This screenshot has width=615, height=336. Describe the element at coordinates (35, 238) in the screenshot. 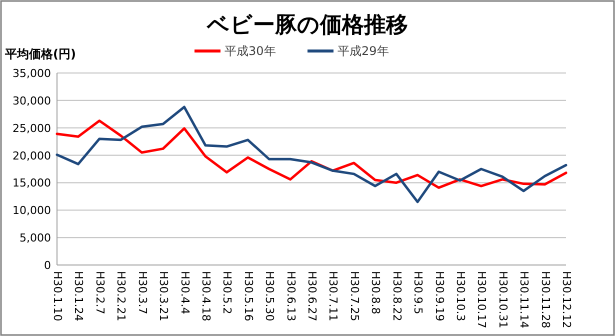

I see `y-tick-label: 5,000` at that location.